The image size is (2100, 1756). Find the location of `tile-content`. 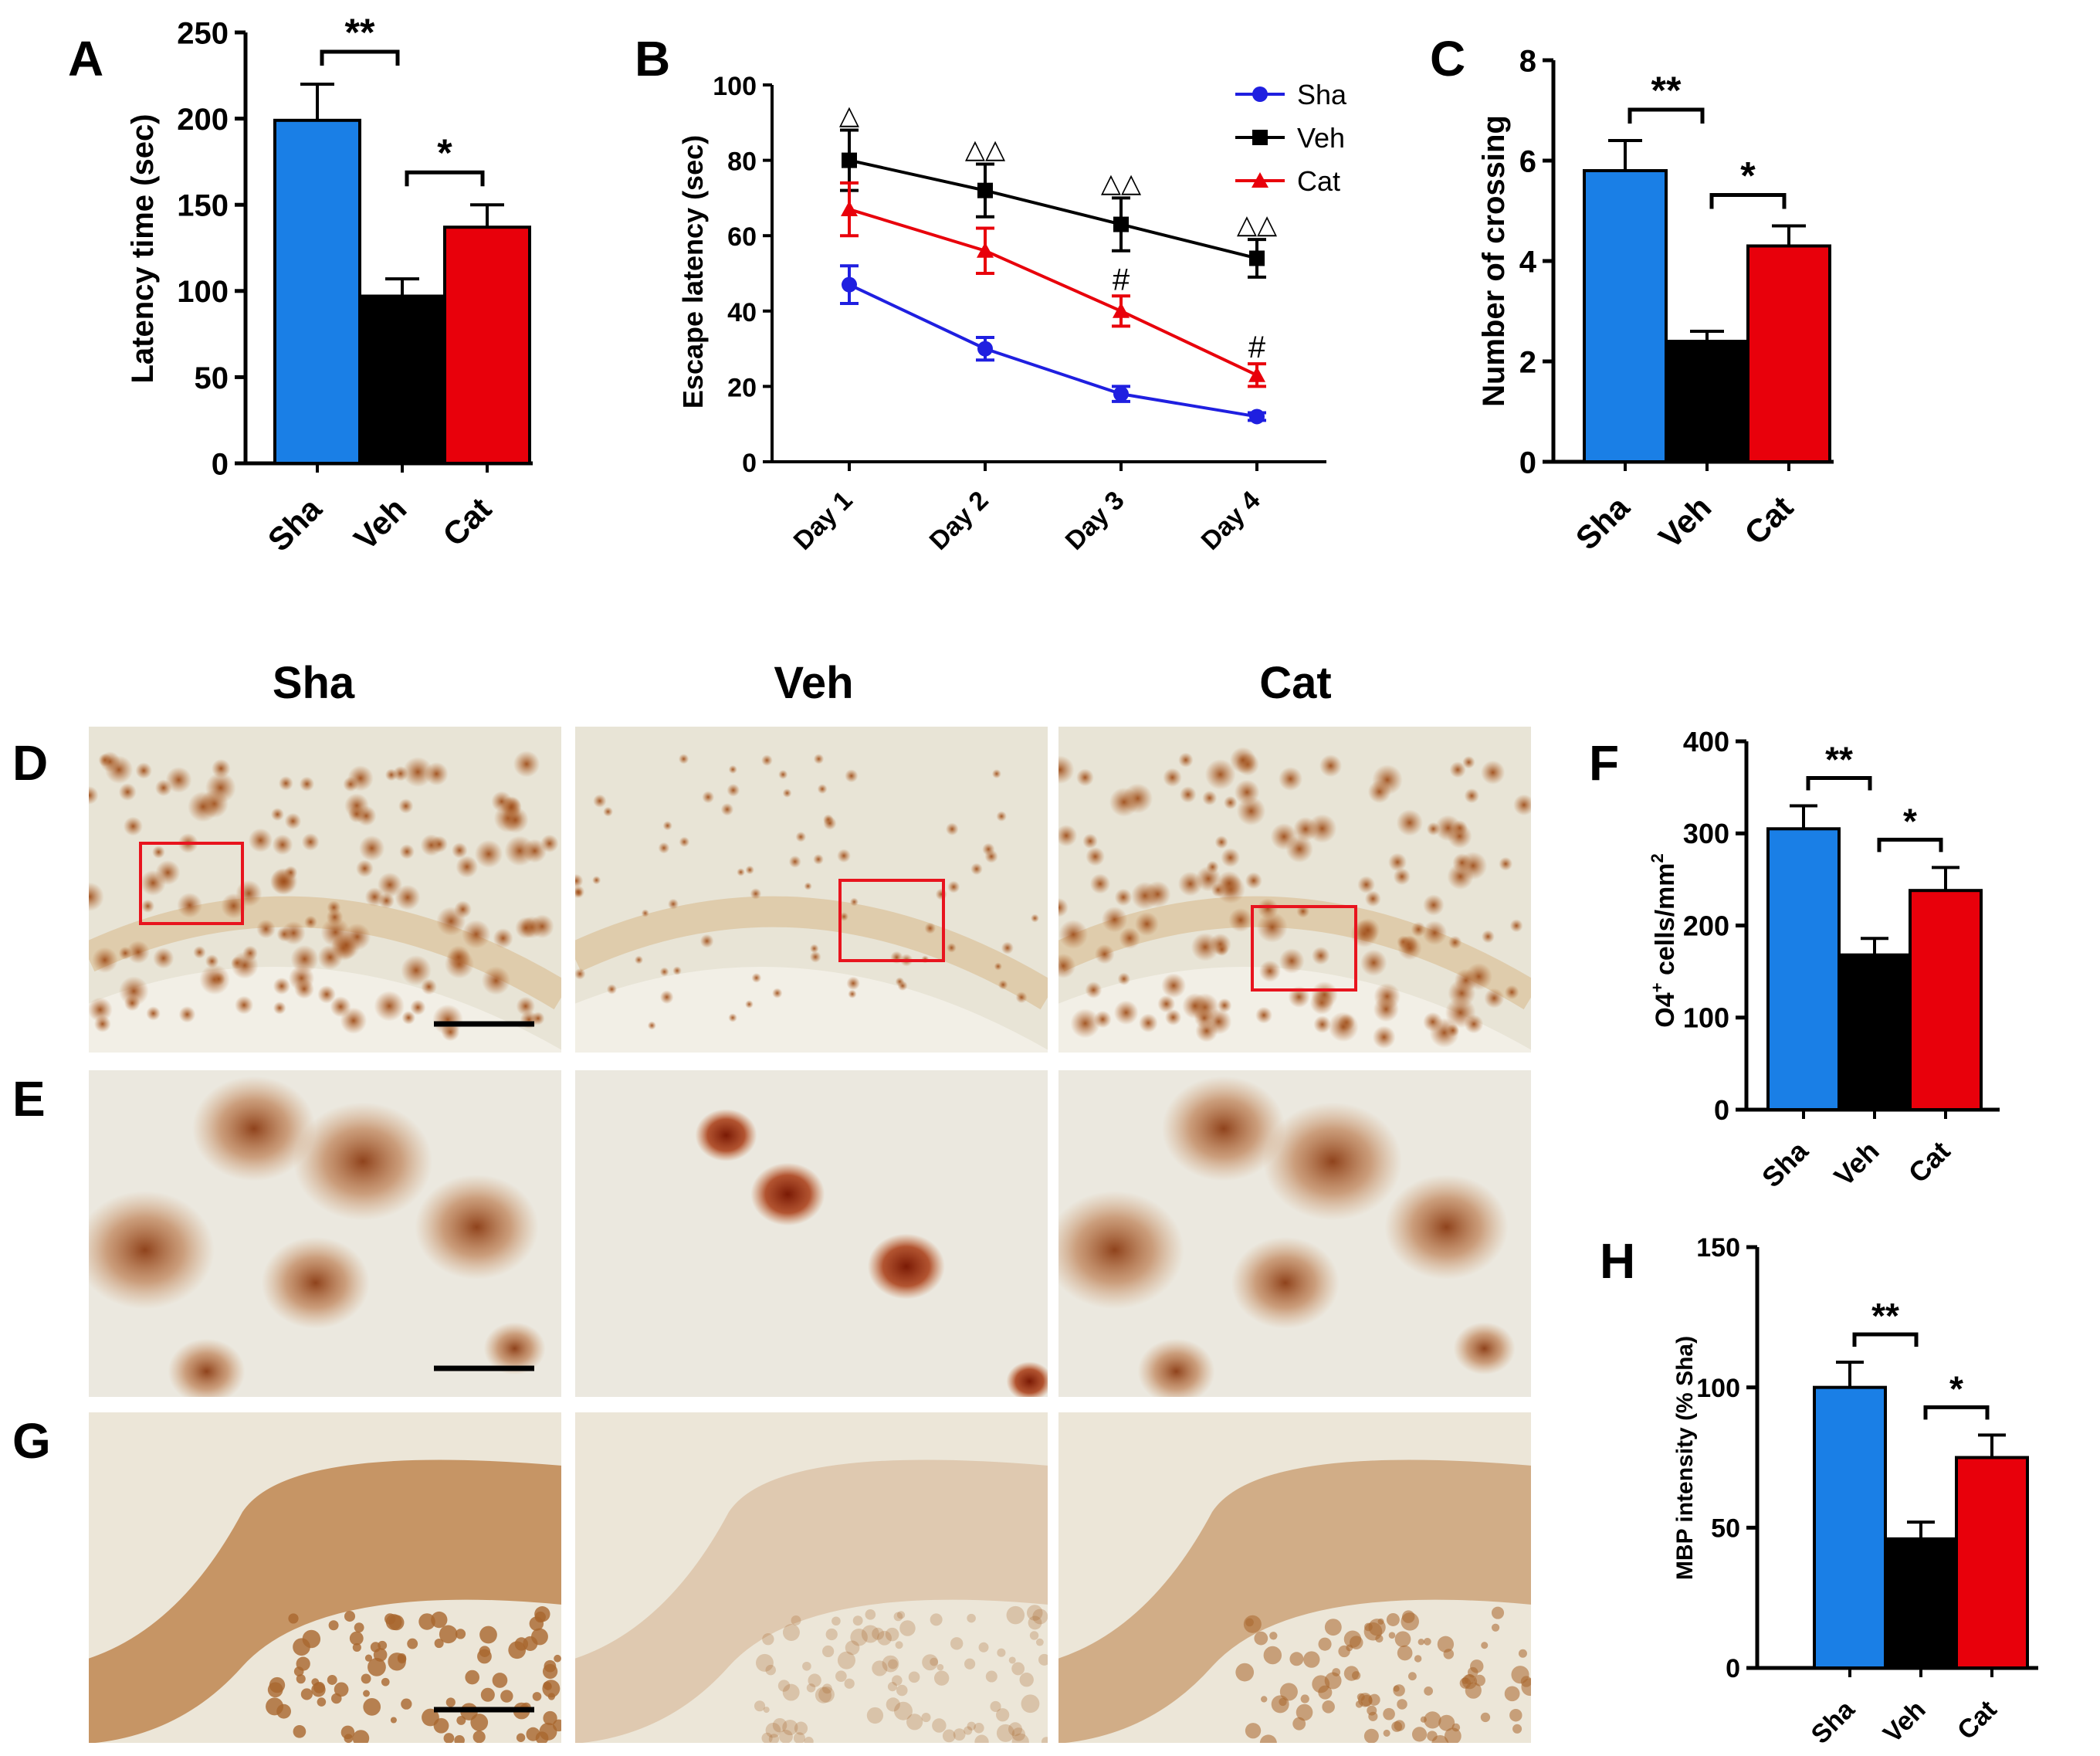

tile-content is located at coordinates (811, 1578).